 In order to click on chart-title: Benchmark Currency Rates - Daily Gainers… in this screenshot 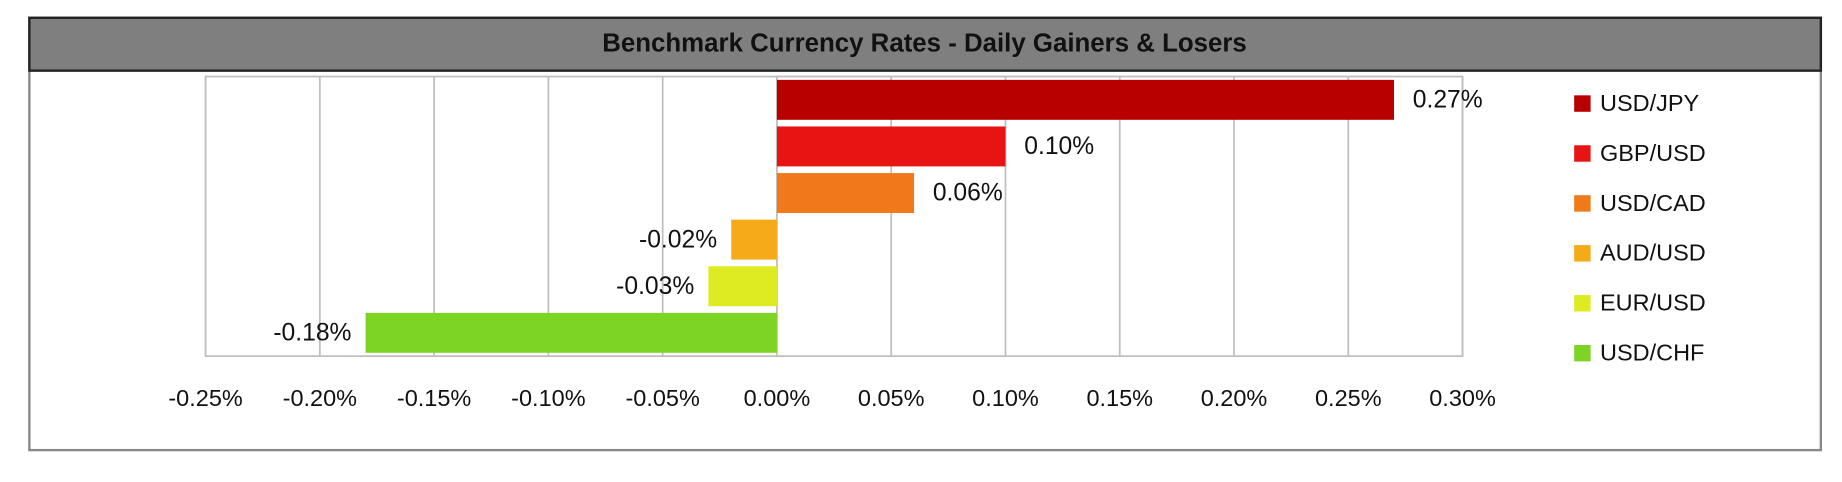, I will do `click(924, 44)`.